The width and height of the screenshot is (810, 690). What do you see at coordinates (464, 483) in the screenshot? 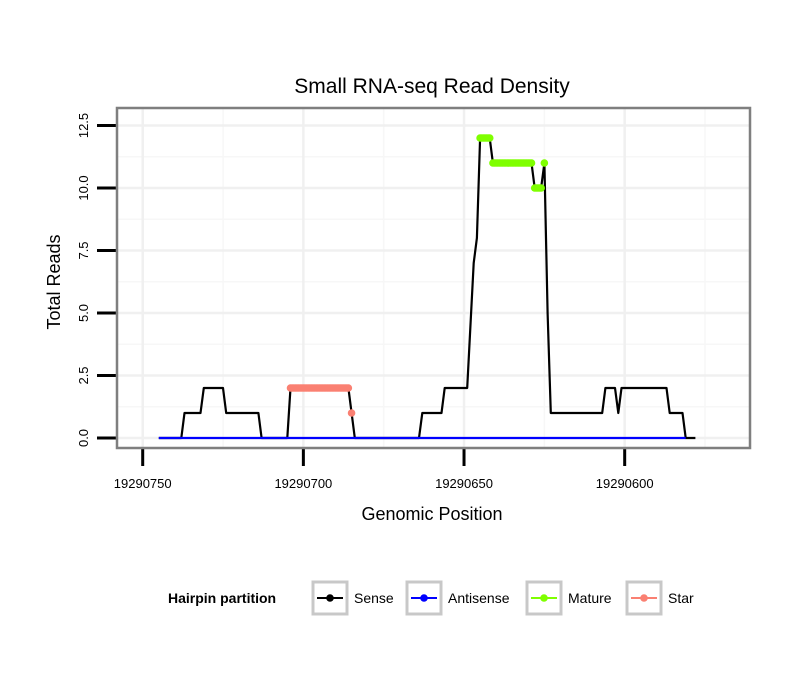
I see `x-tick-label: 19290650` at bounding box center [464, 483].